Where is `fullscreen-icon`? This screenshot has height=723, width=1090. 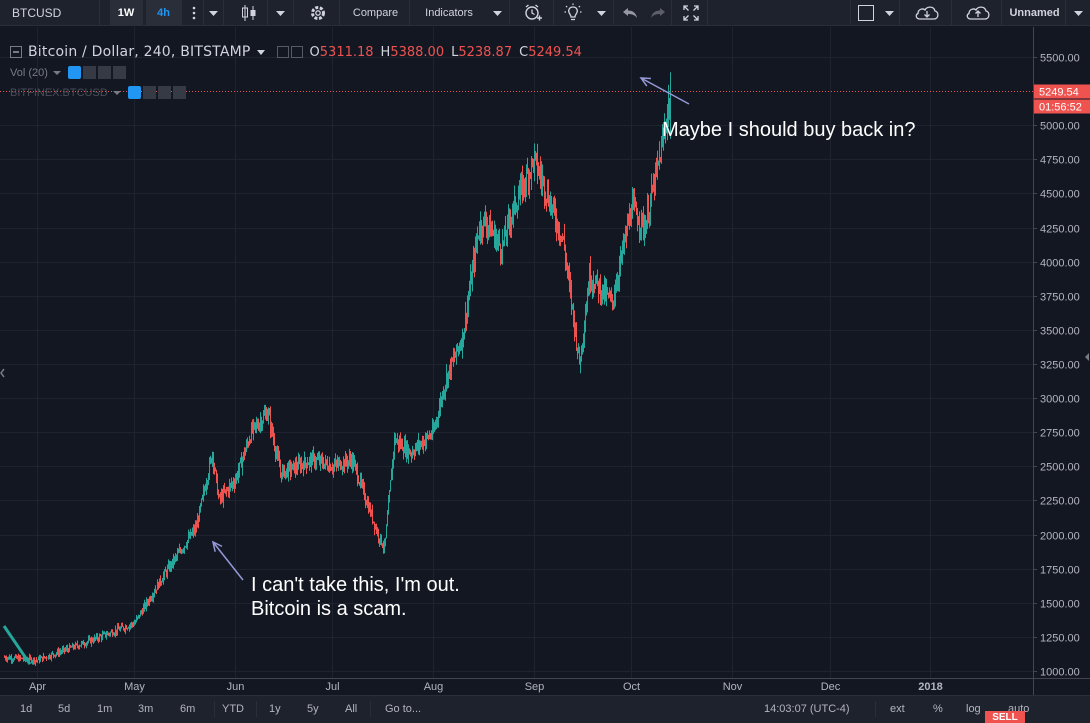
fullscreen-icon is located at coordinates (691, 13).